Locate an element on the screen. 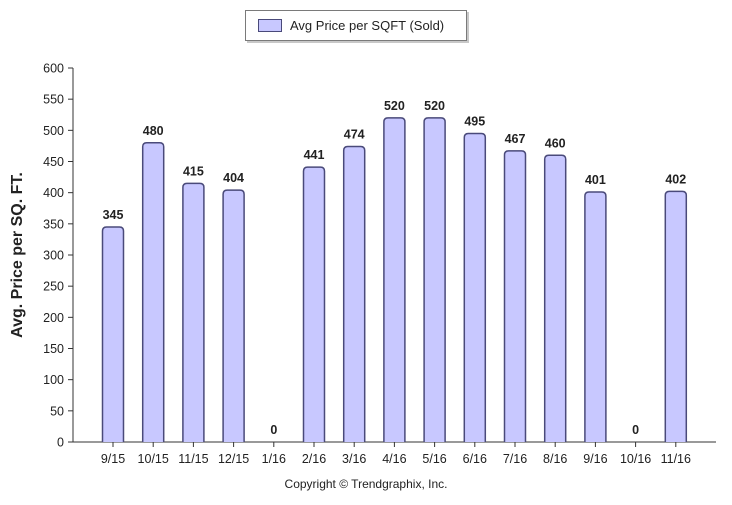 The width and height of the screenshot is (732, 505). legend-label: Avg Price per SQFT (Sold) is located at coordinates (367, 25).